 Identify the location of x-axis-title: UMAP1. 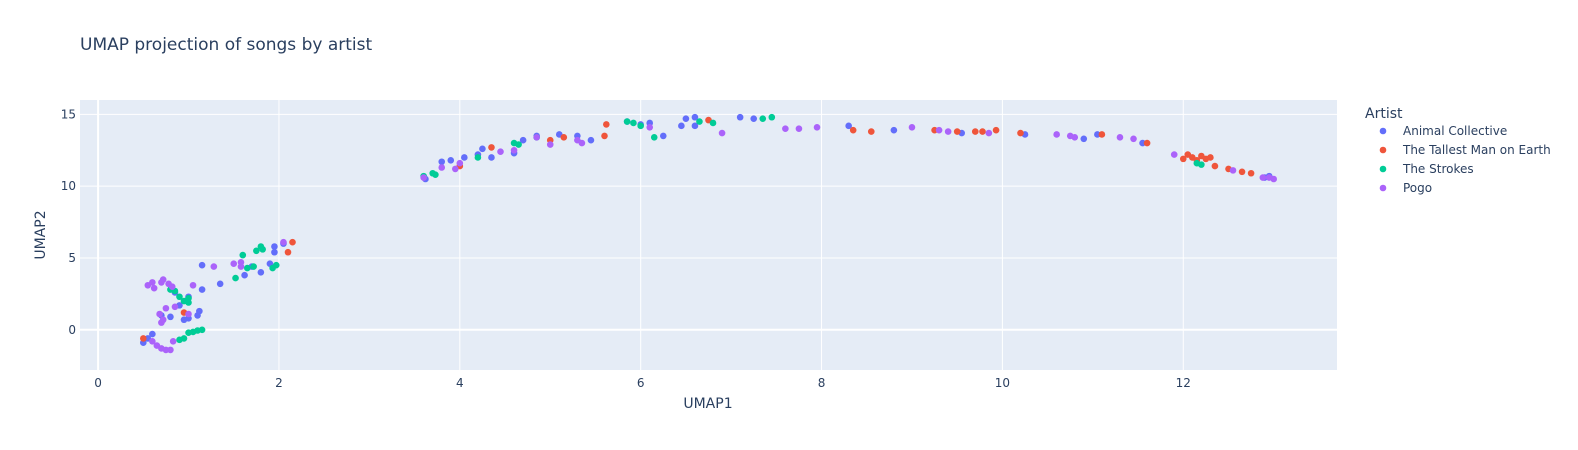
(707, 404).